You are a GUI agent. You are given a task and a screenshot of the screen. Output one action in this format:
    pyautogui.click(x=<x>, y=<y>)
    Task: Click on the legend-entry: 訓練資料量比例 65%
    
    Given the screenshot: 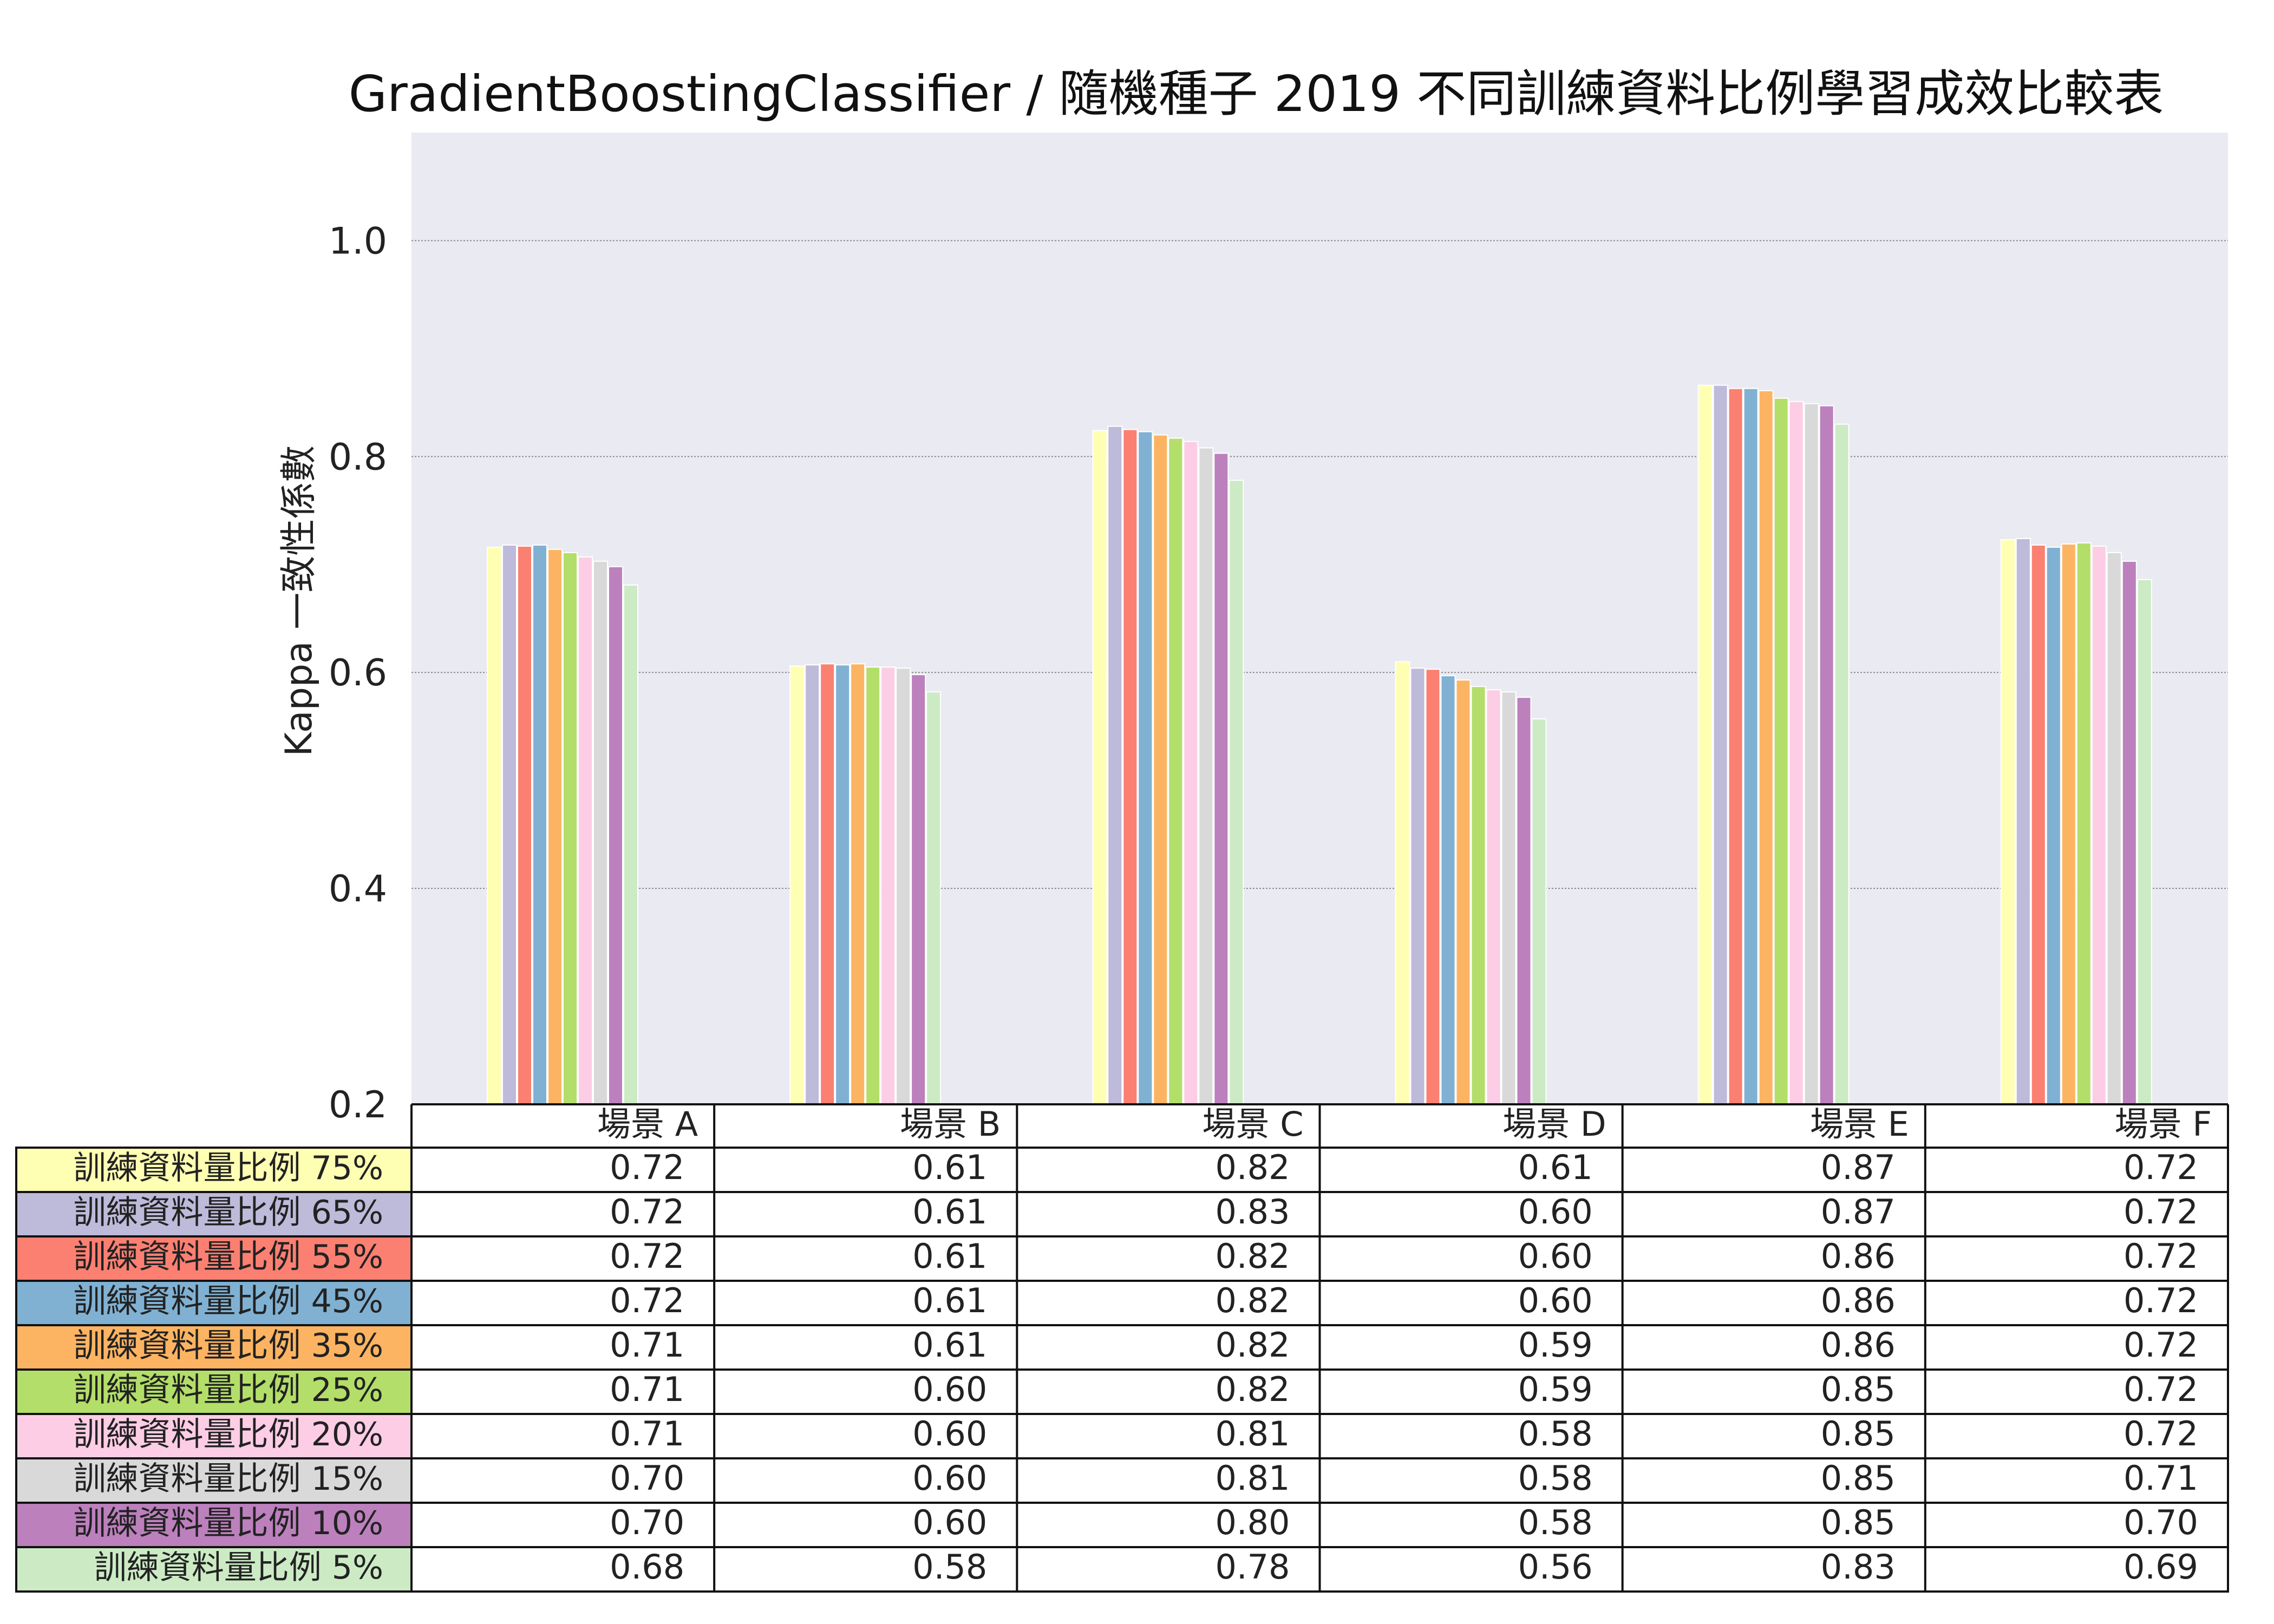 What is the action you would take?
    pyautogui.click(x=229, y=1213)
    